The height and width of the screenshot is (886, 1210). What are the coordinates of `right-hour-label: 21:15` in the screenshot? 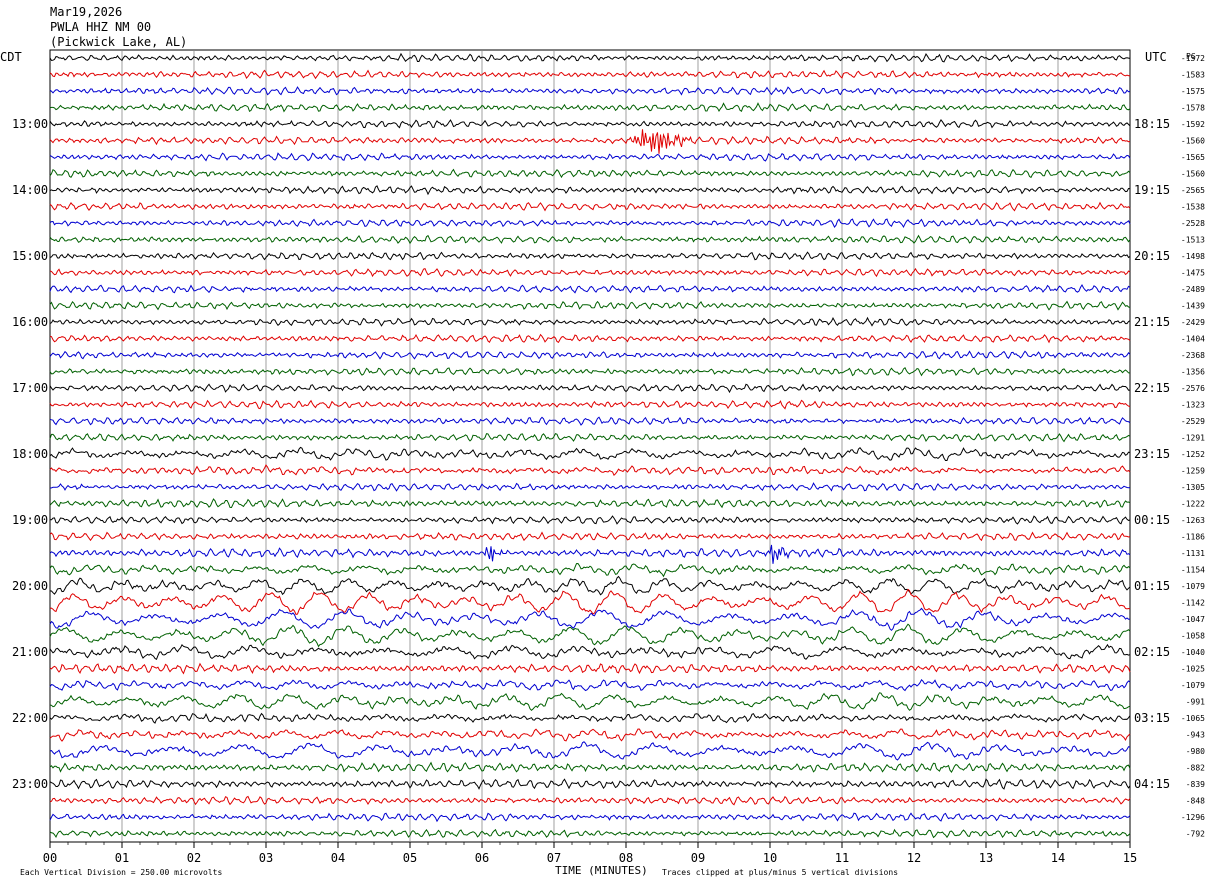 It's located at (1152, 322).